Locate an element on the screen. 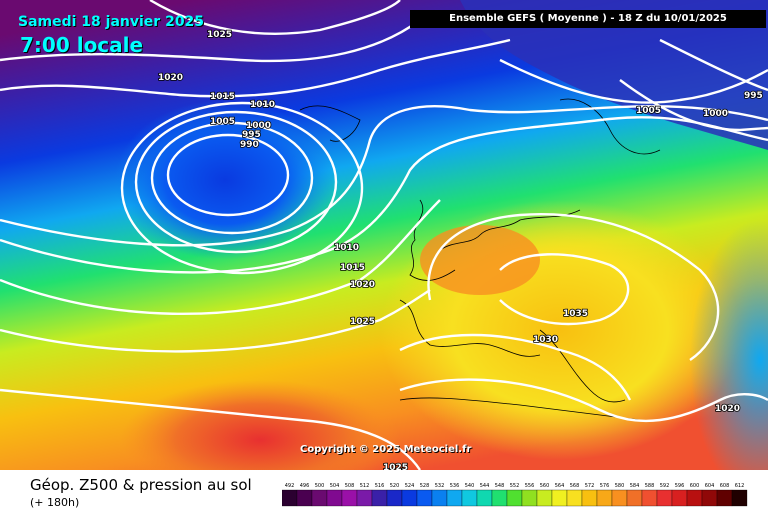 The height and width of the screenshot is (512, 768). legend-tick-label: 572 is located at coordinates (590, 486).